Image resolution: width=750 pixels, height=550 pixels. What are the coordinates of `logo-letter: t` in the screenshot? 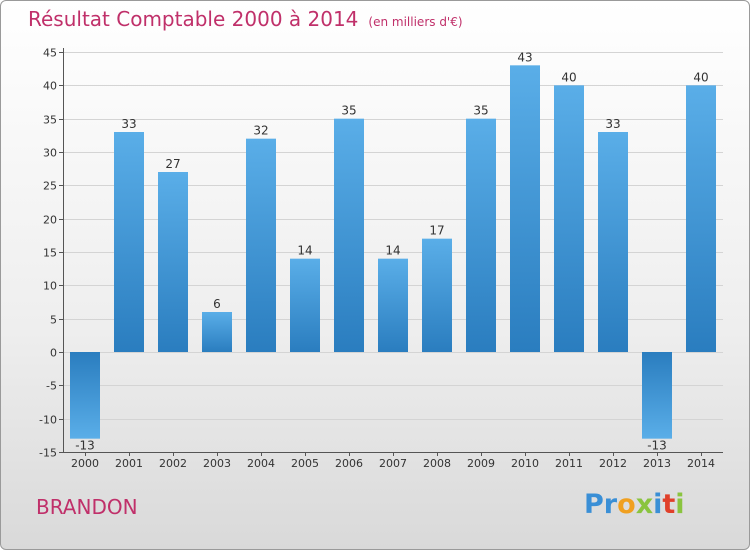 It's located at (669, 504).